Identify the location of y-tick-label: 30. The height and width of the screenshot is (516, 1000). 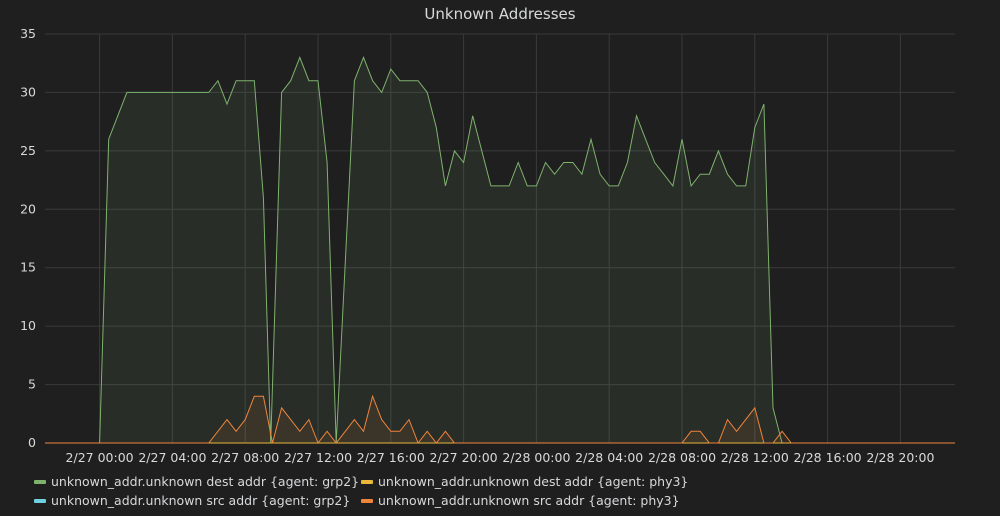
(28, 91).